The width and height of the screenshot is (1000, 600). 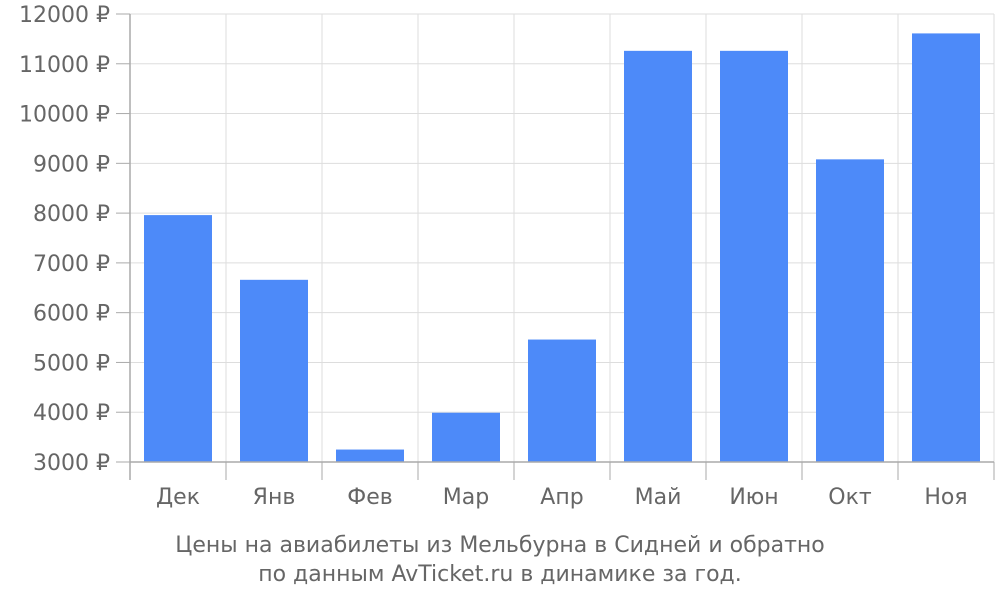 What do you see at coordinates (369, 497) in the screenshot?
I see `x-tick-label: Фев` at bounding box center [369, 497].